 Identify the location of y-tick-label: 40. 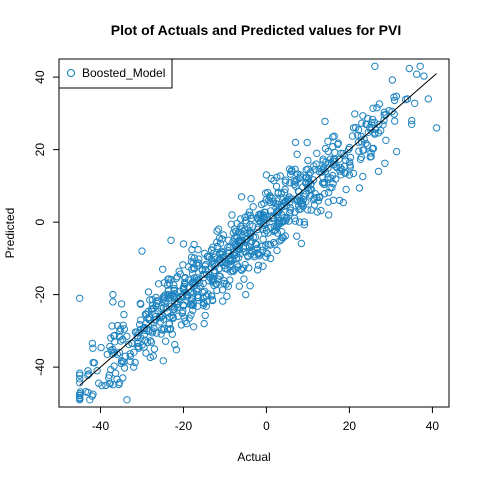
(40, 77).